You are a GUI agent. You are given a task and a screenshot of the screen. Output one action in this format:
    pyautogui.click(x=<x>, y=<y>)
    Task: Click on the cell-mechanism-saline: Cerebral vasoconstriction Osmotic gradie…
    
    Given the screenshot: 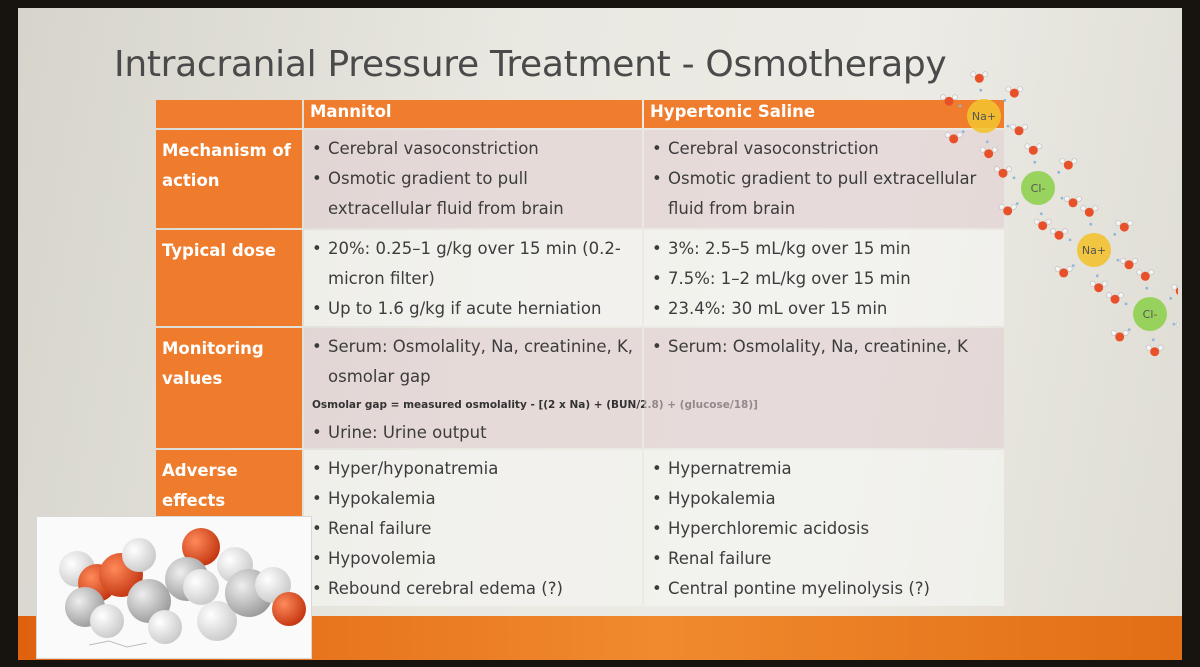 What is the action you would take?
    pyautogui.click(x=824, y=179)
    